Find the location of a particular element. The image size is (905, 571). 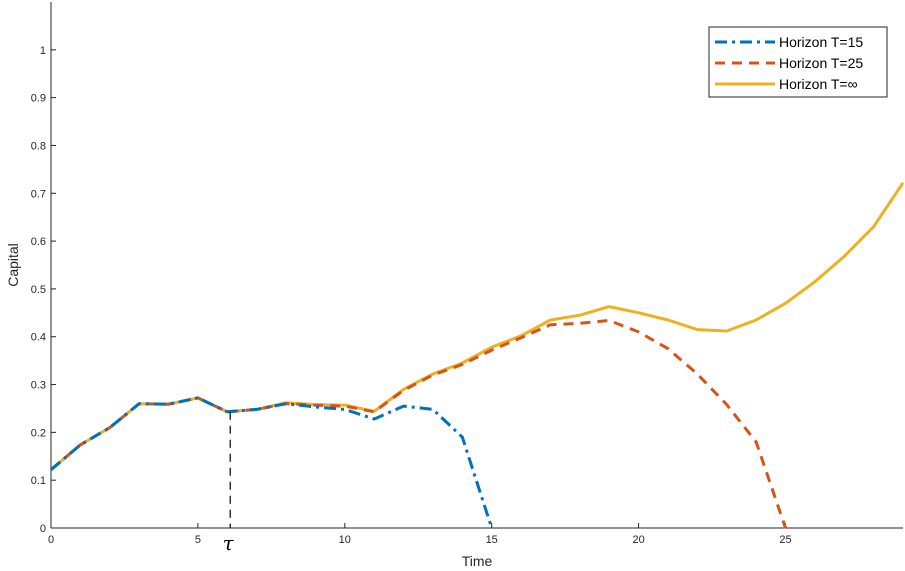

x-tick-label: 25 is located at coordinates (785, 540).